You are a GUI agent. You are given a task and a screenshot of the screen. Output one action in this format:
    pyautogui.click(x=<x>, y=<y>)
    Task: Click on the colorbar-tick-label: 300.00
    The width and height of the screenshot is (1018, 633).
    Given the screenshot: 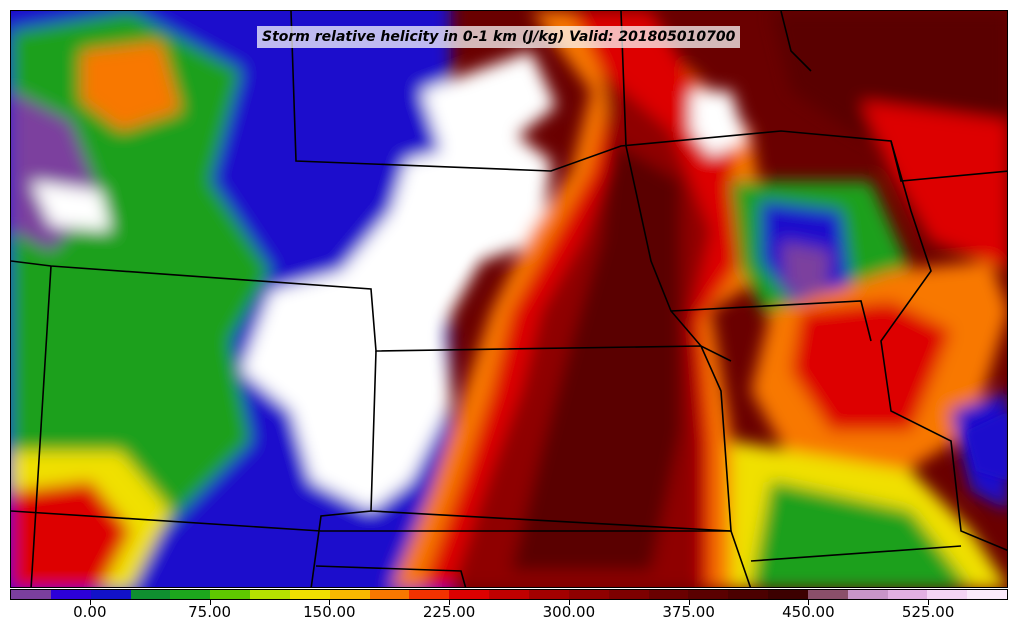 What is the action you would take?
    pyautogui.click(x=569, y=612)
    